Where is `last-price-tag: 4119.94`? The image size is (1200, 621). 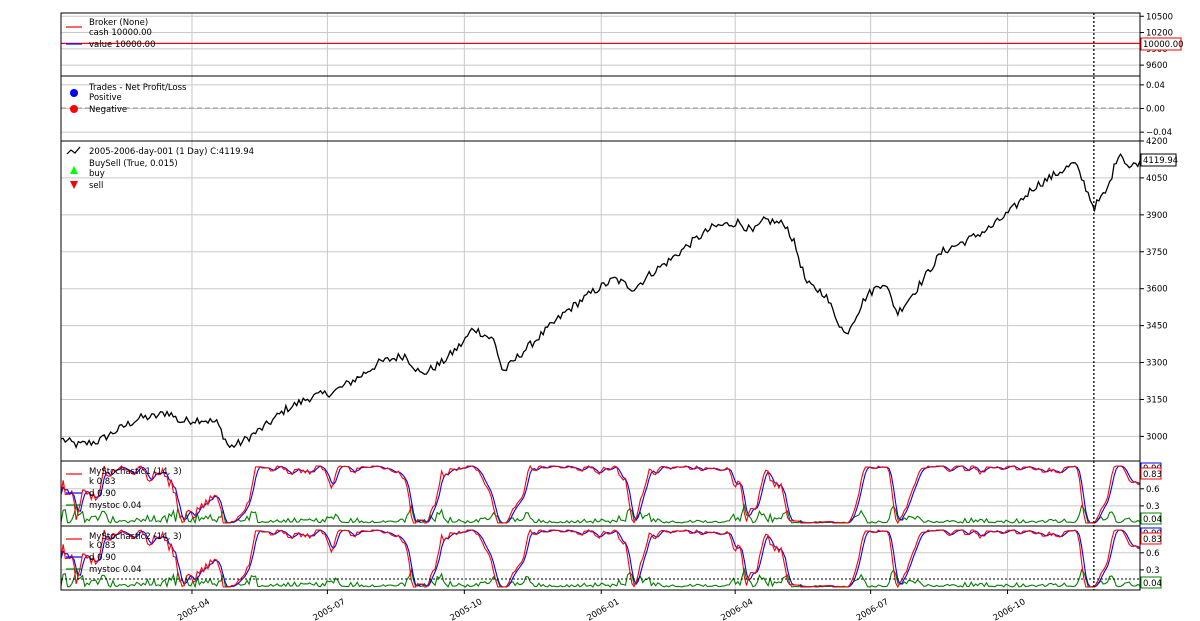 last-price-tag: 4119.94 is located at coordinates (1159, 160).